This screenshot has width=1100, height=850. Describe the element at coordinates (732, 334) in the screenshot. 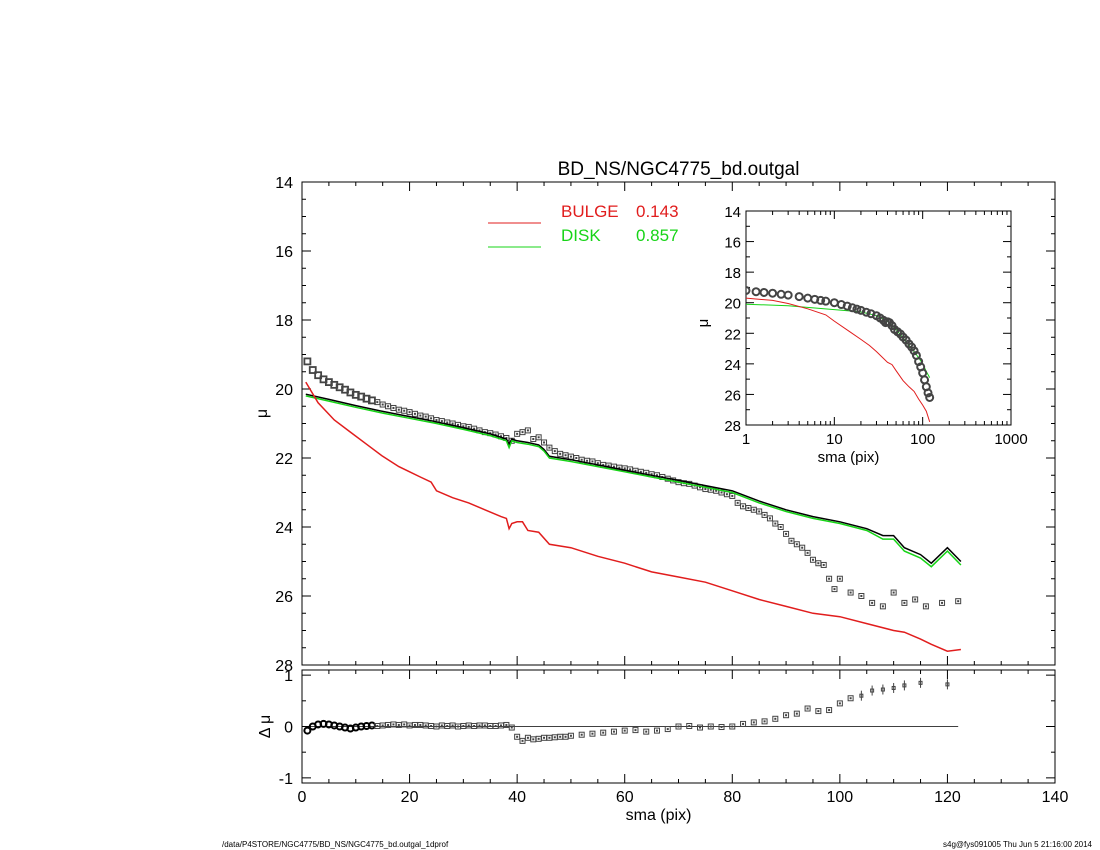

I see `inset-y-tick-label: 22` at that location.